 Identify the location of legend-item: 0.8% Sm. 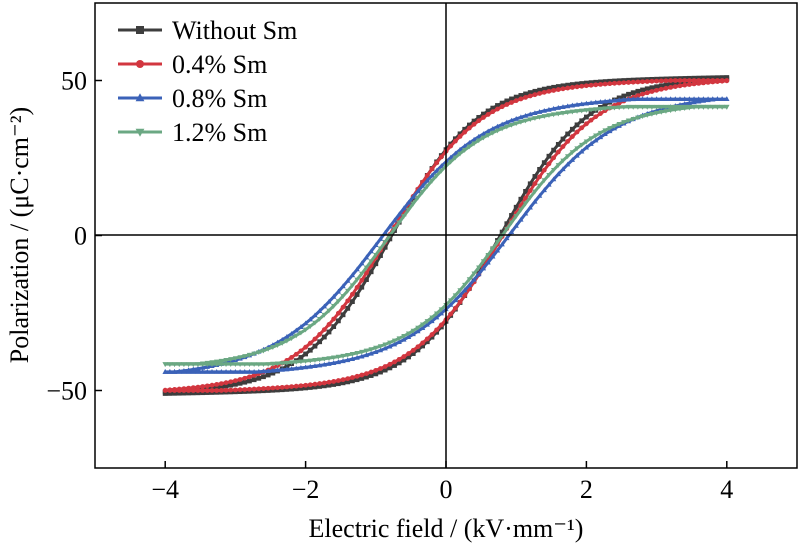
(192, 98).